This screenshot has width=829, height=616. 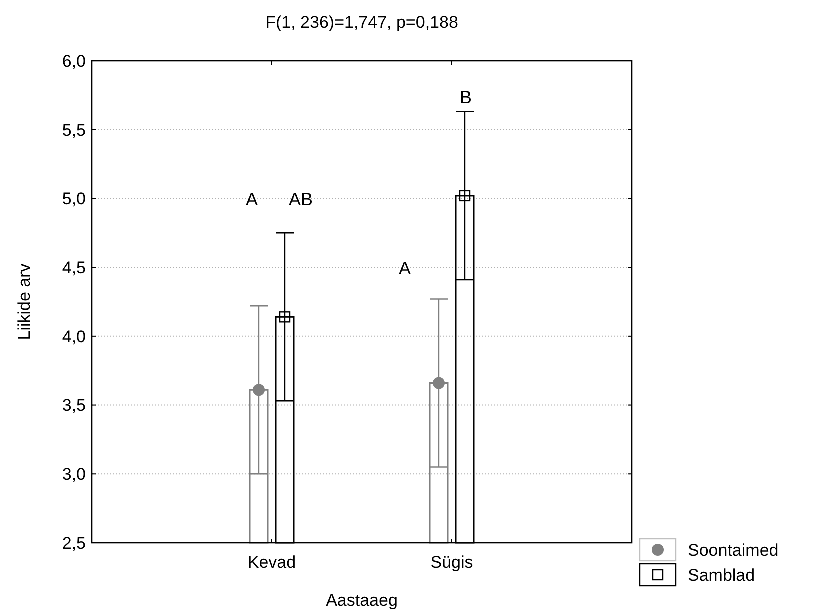 I want to click on y-axis-title: Liikide arv, so click(x=24, y=301).